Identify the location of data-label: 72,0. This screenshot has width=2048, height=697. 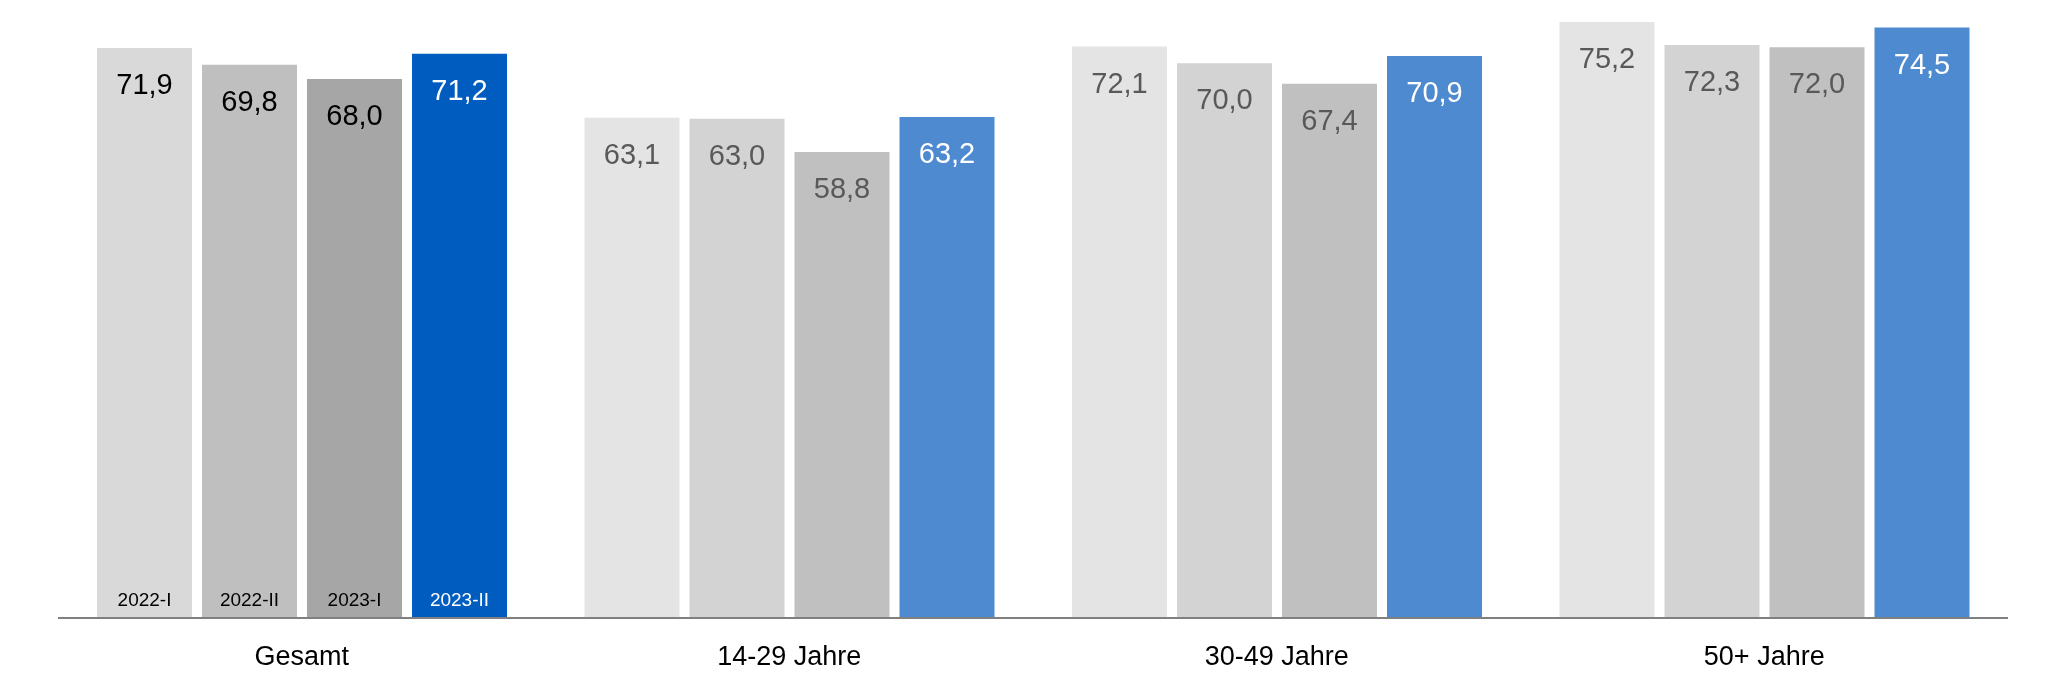
(1817, 83).